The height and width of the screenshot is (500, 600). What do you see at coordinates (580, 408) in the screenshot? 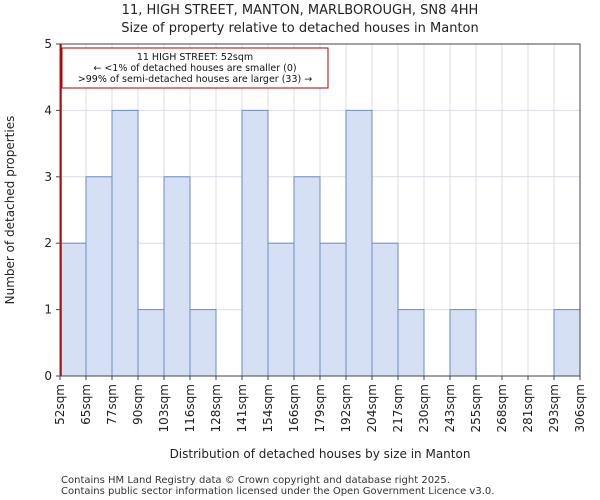
I see `x-tick-label: 306sqm` at bounding box center [580, 408].